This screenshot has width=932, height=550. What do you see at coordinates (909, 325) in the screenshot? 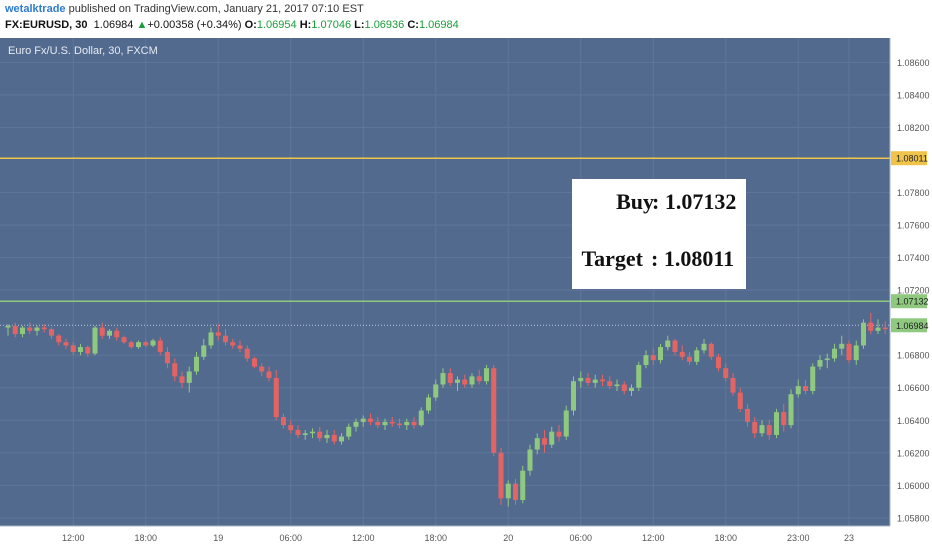
I see `last-price-tag-bg` at bounding box center [909, 325].